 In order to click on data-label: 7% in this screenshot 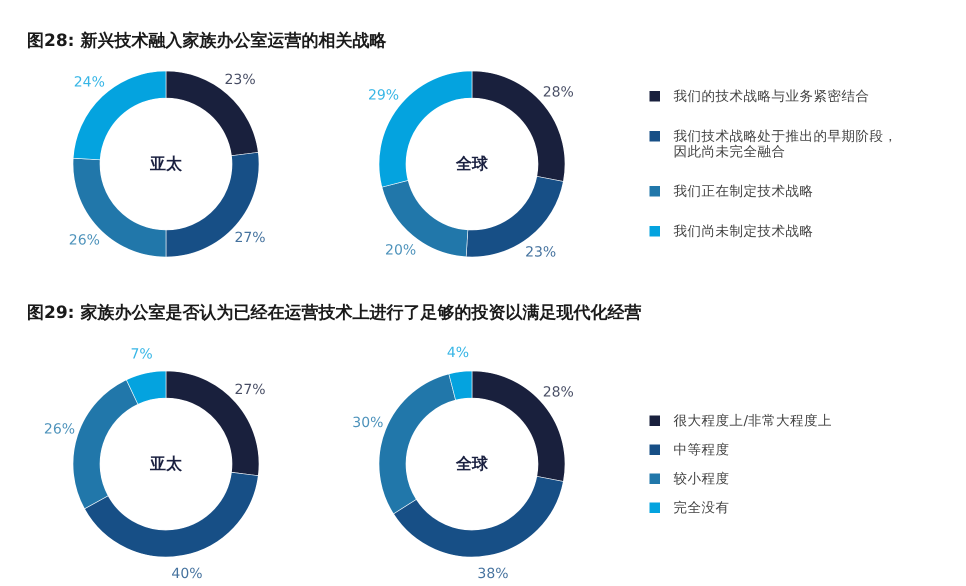, I will do `click(141, 354)`.